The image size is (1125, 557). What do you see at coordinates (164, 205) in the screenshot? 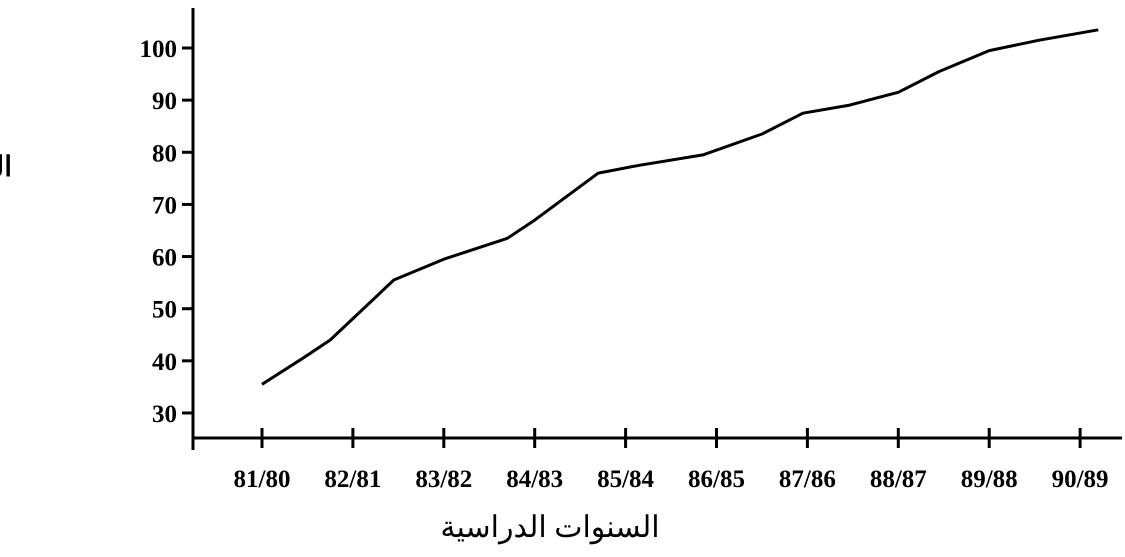
I see `y-tick-label: 70` at bounding box center [164, 205].